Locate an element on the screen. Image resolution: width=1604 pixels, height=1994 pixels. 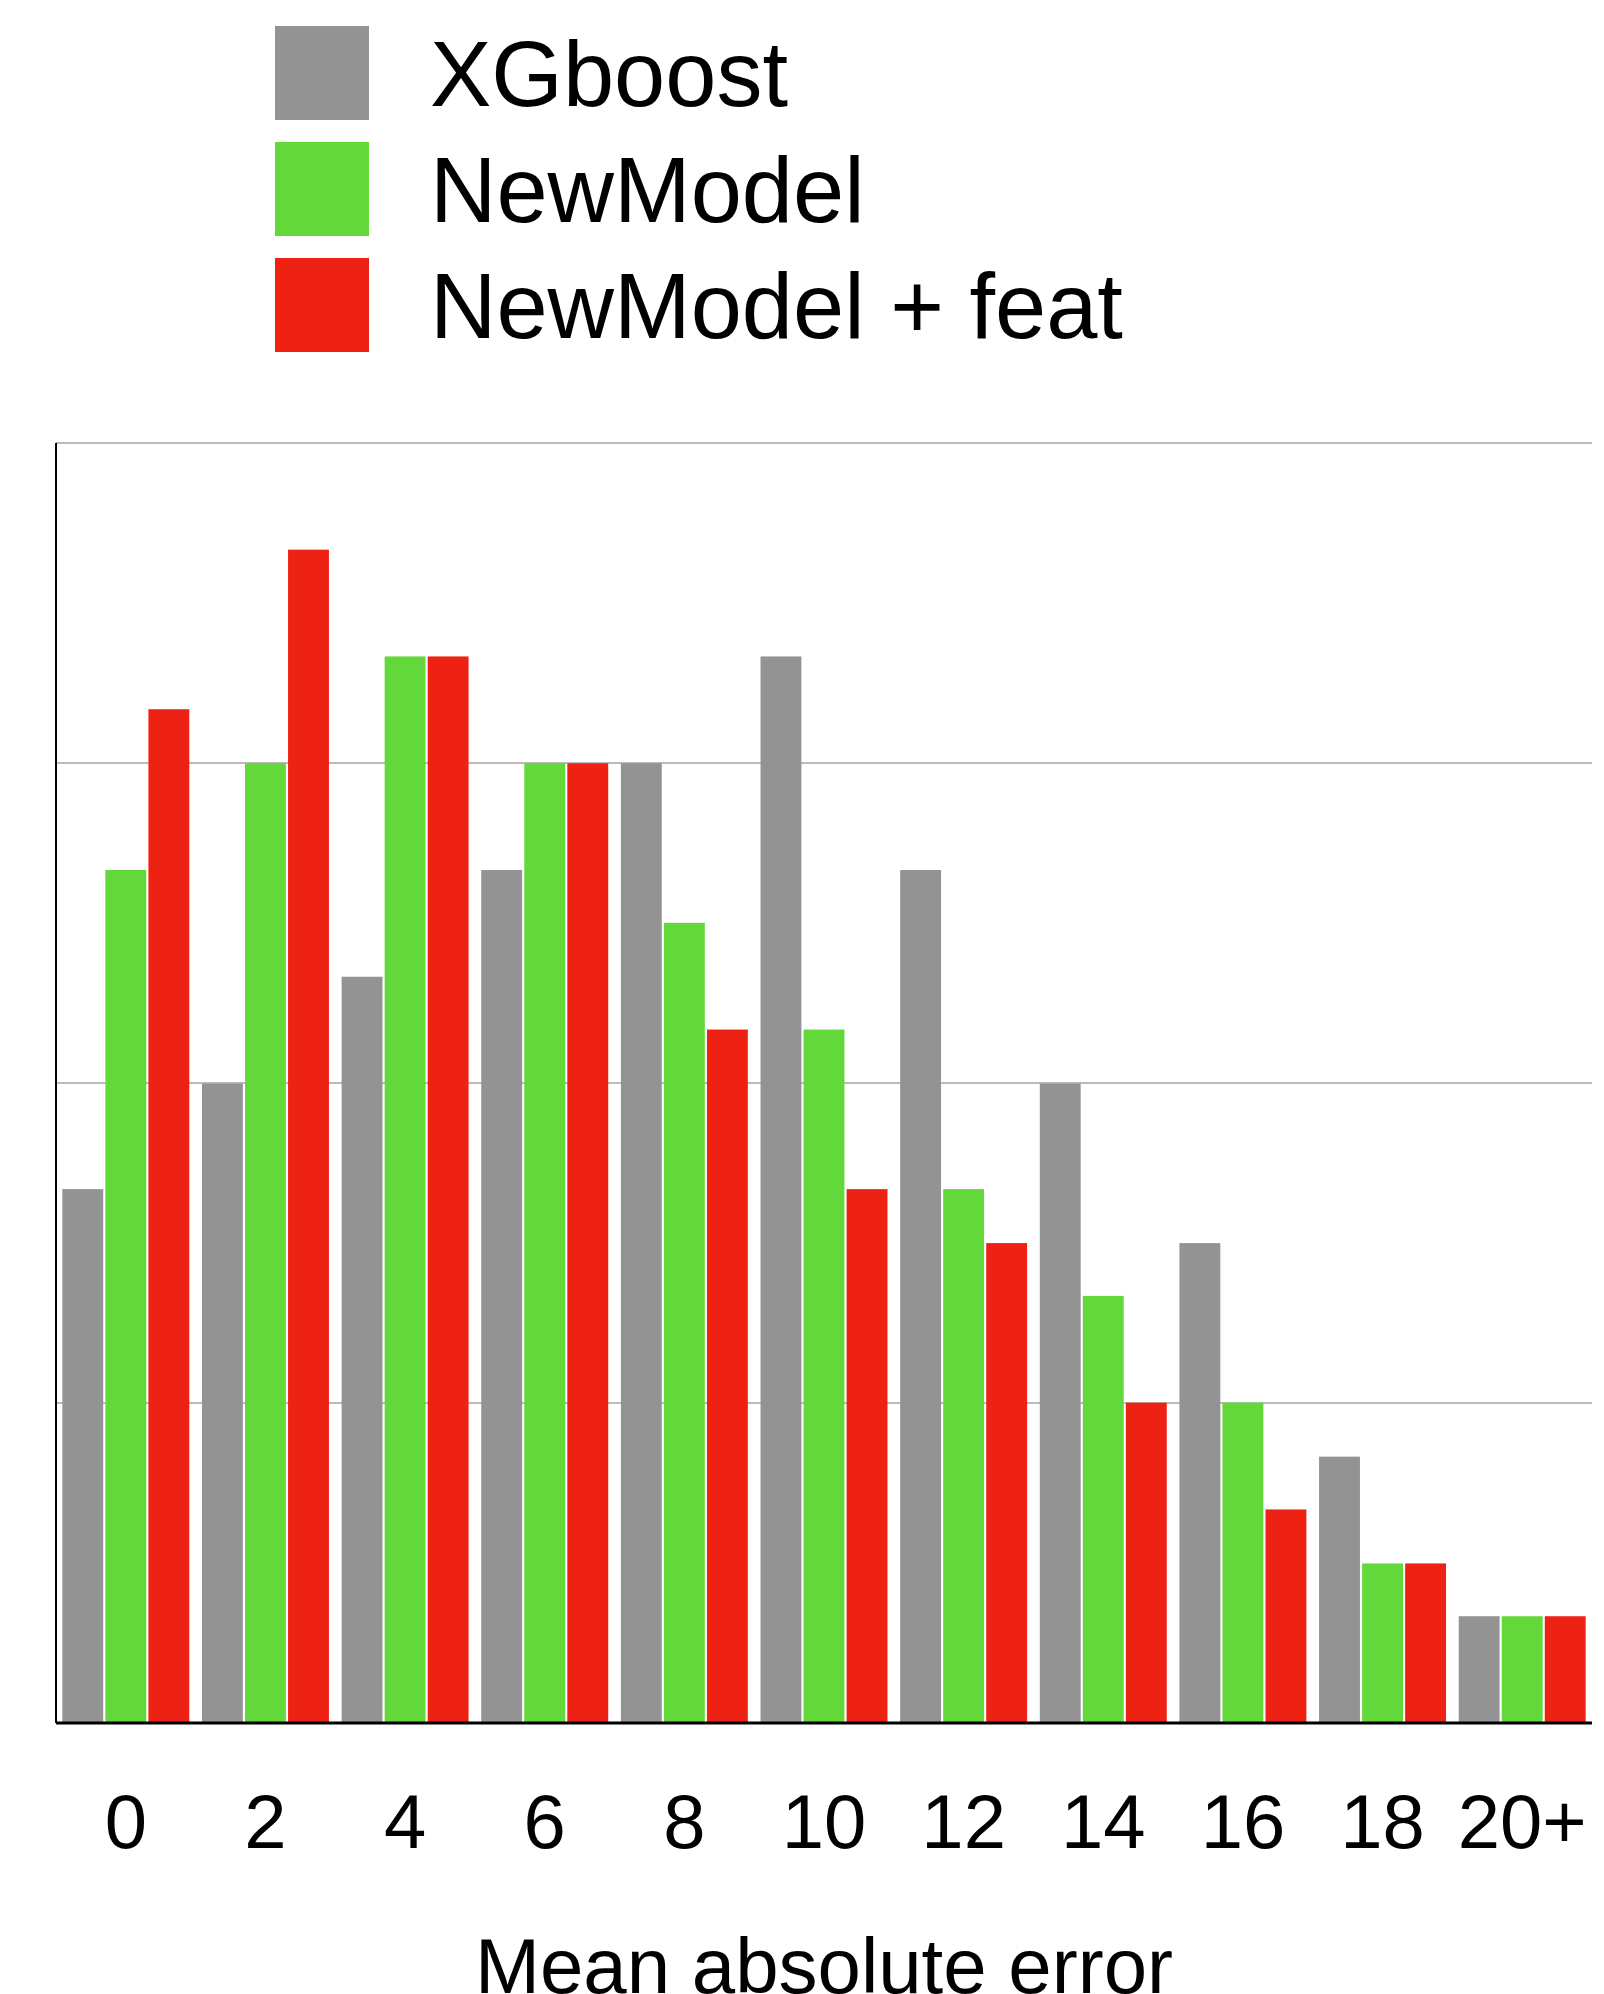
x-tick-label: 2 is located at coordinates (265, 1821).